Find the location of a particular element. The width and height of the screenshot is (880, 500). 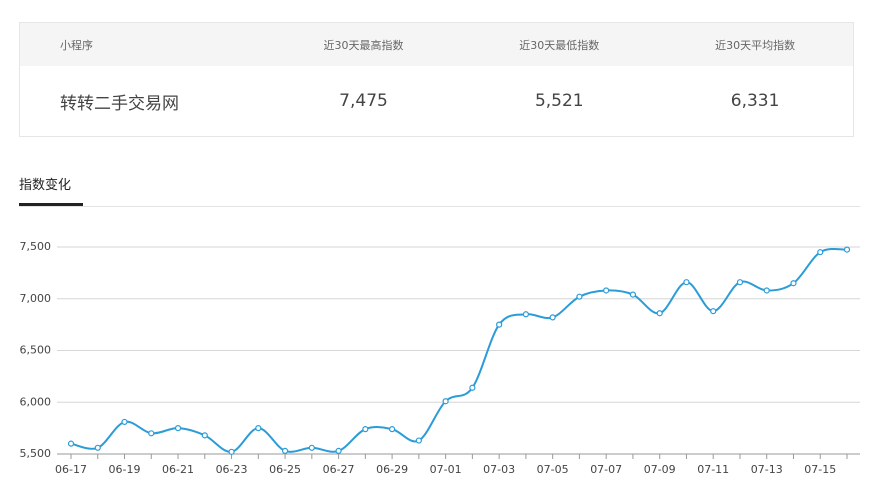

table-cell: 转转二手交易网 is located at coordinates (119, 103).